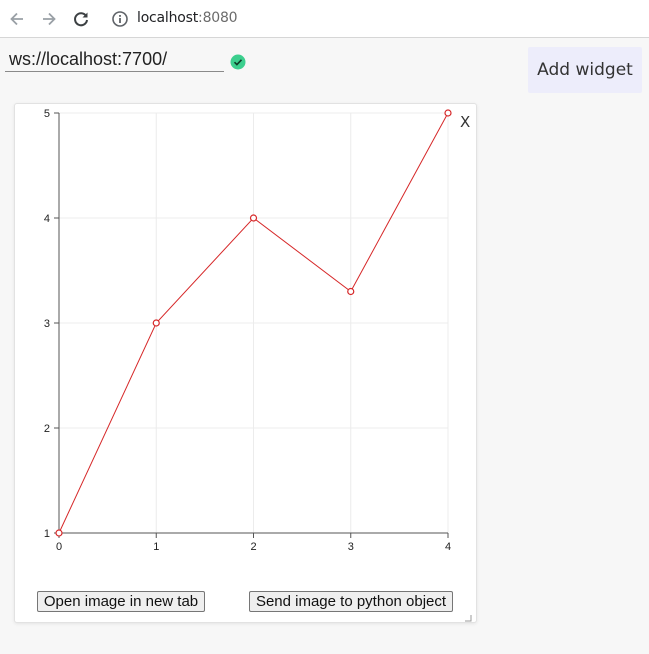 This screenshot has width=649, height=654. I want to click on close-widget-button: X, so click(465, 122).